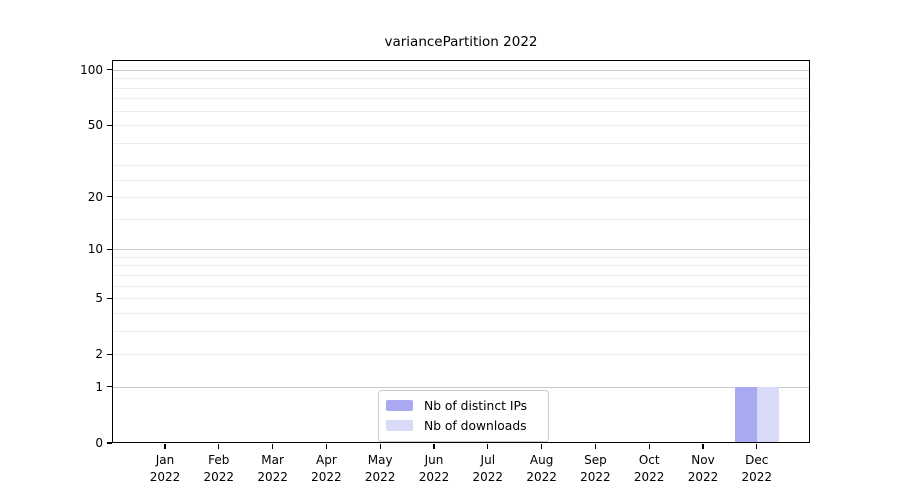 This screenshot has height=500, width=900. What do you see at coordinates (757, 460) in the screenshot?
I see `x-tick-month: Dec` at bounding box center [757, 460].